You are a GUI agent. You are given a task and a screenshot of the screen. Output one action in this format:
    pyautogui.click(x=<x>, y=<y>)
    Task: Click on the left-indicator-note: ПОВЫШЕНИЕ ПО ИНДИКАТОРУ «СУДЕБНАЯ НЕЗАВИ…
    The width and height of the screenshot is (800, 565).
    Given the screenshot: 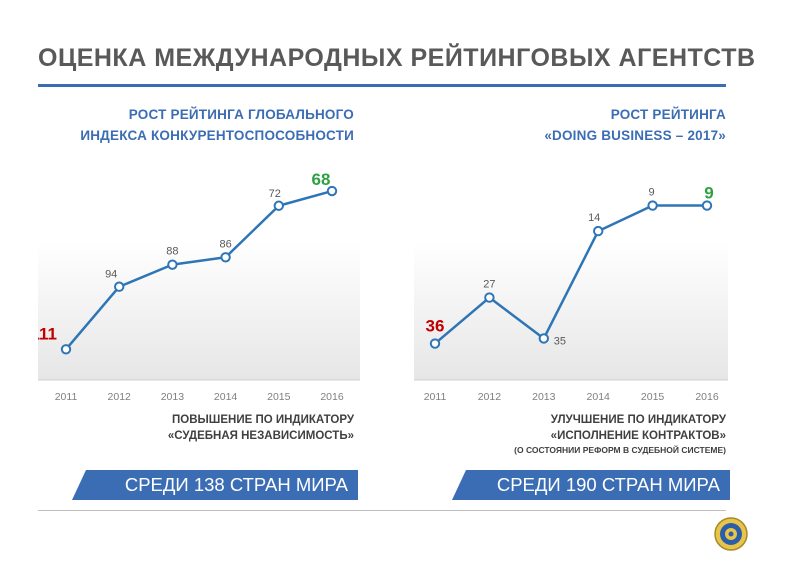 What is the action you would take?
    pyautogui.click(x=194, y=428)
    